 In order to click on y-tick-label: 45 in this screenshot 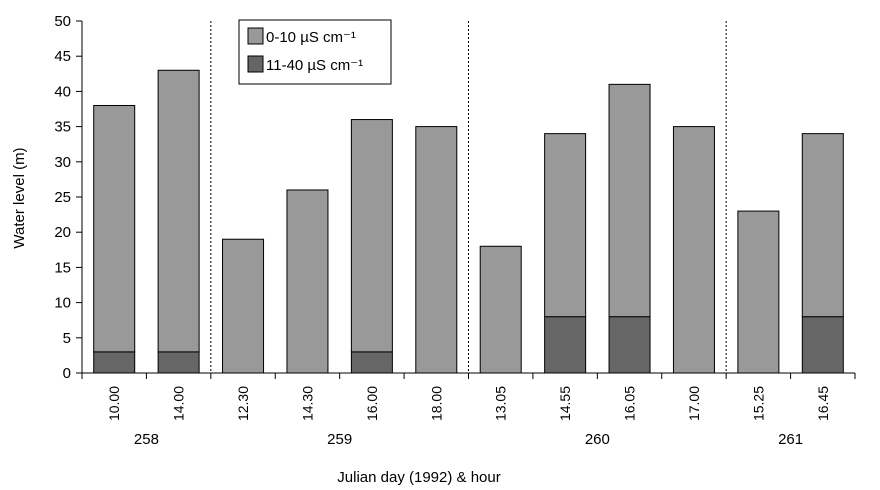, I will do `click(62, 56)`.